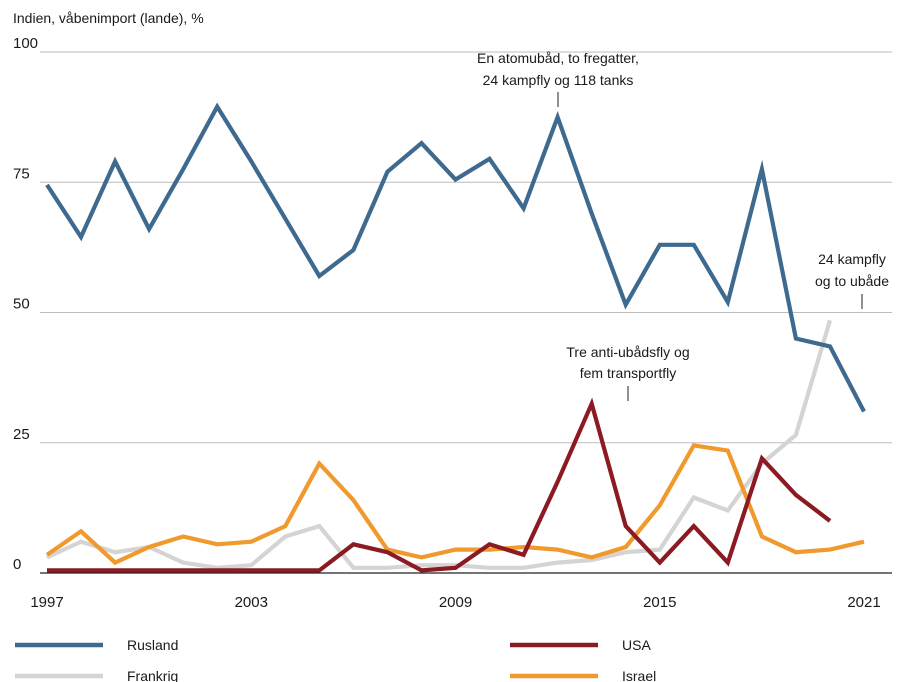 This screenshot has height=682, width=903. Describe the element at coordinates (335, 659) in the screenshot. I see `legend: Rusland USA Frankrig Israel` at that location.